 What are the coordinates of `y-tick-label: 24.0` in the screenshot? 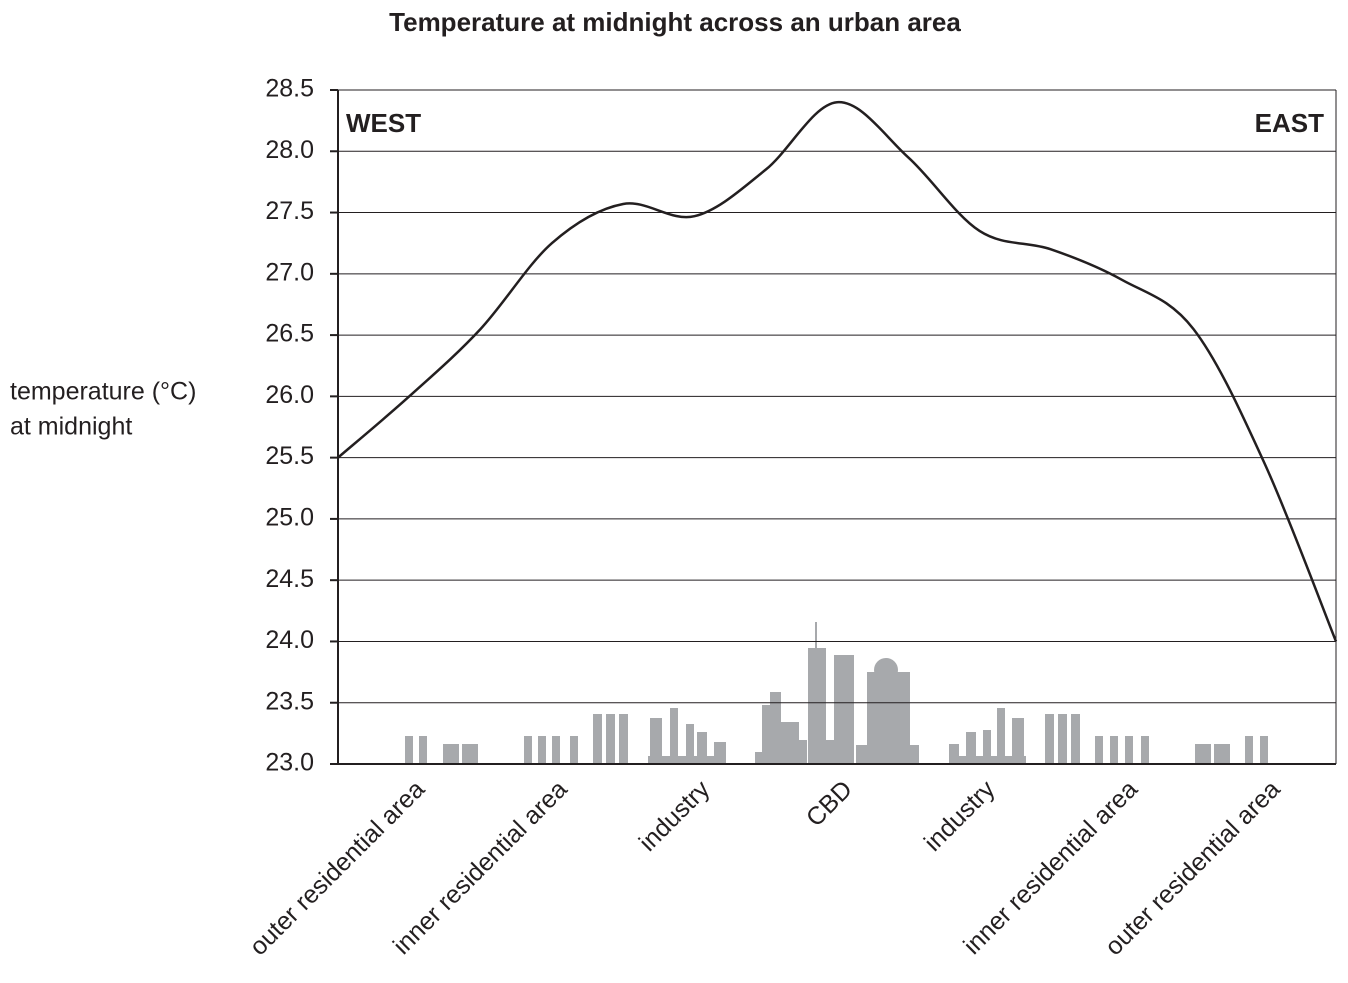 It's located at (289, 640).